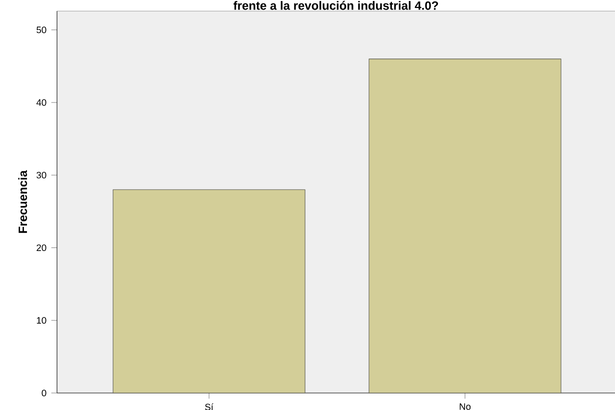 This screenshot has width=615, height=410. I want to click on x-tick-label: No, so click(465, 406).